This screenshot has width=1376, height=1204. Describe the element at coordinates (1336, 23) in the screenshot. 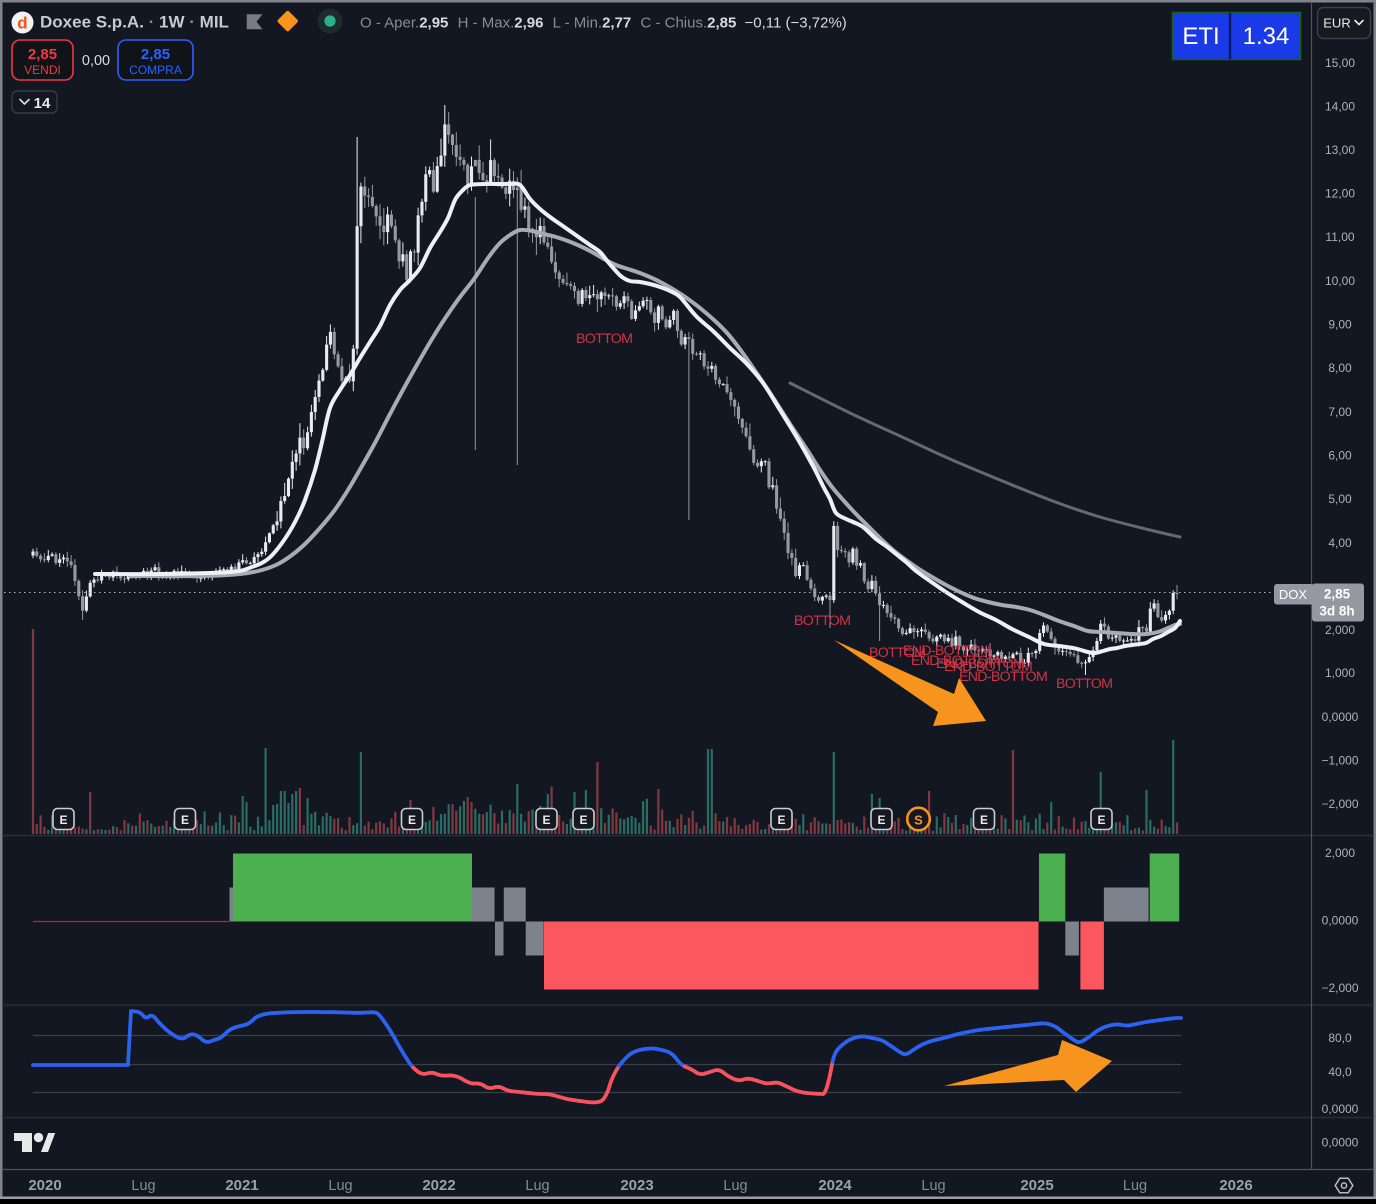

I see `svg-text: EUR` at that location.